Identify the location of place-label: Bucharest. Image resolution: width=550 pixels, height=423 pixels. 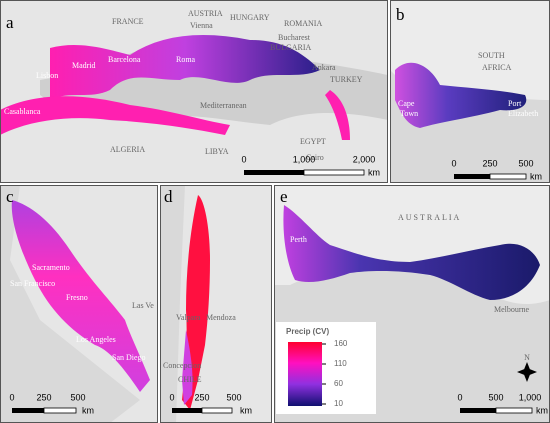
(294, 37).